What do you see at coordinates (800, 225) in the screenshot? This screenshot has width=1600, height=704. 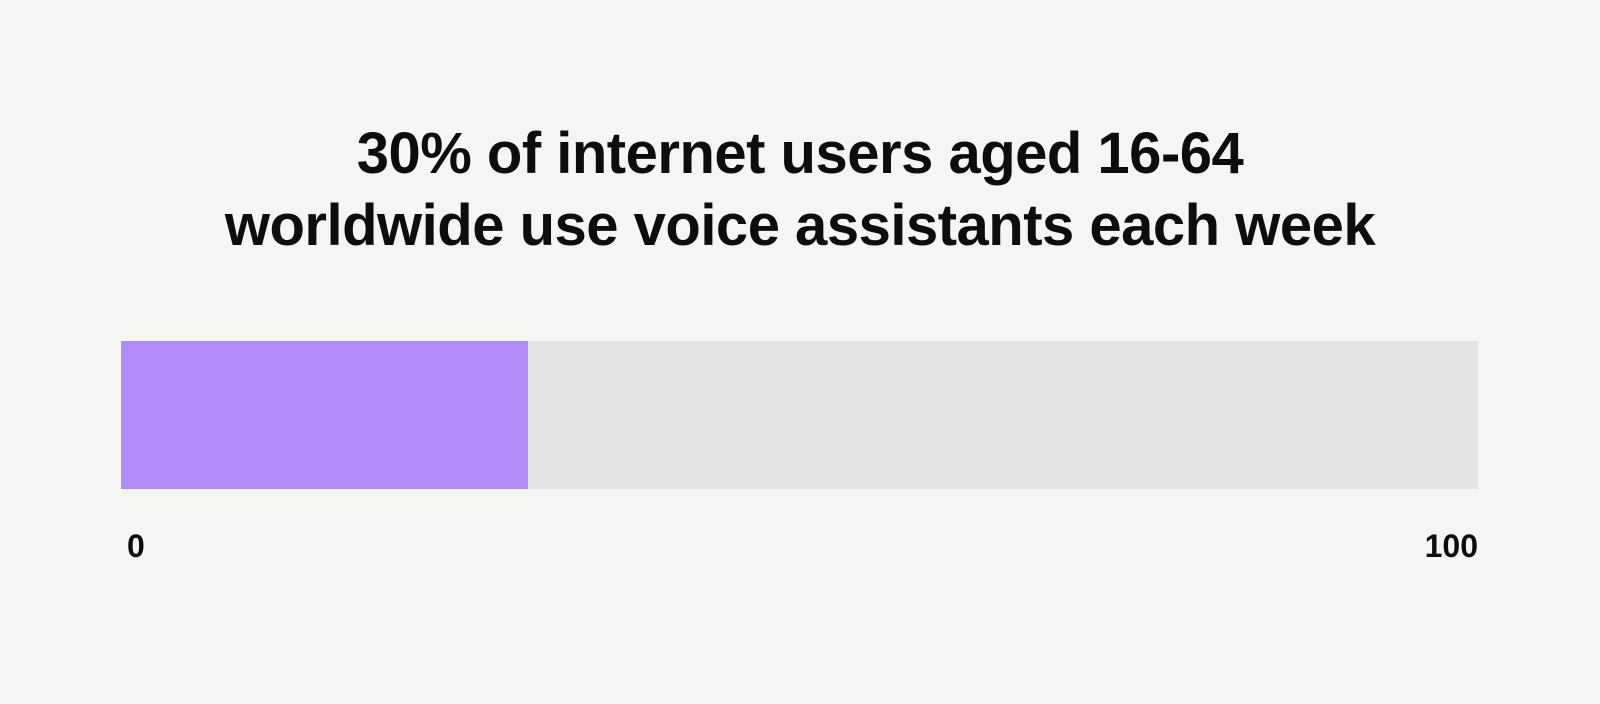 I see `chart-title-line-2: worldwide use voice assistants each week` at bounding box center [800, 225].